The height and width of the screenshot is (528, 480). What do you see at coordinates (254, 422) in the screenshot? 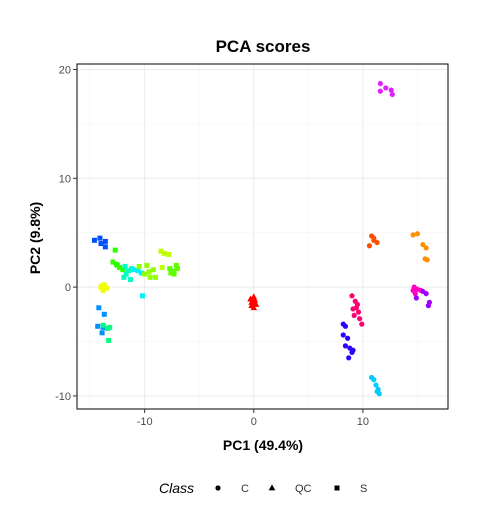
I see `x-tick-label: 0` at bounding box center [254, 422].